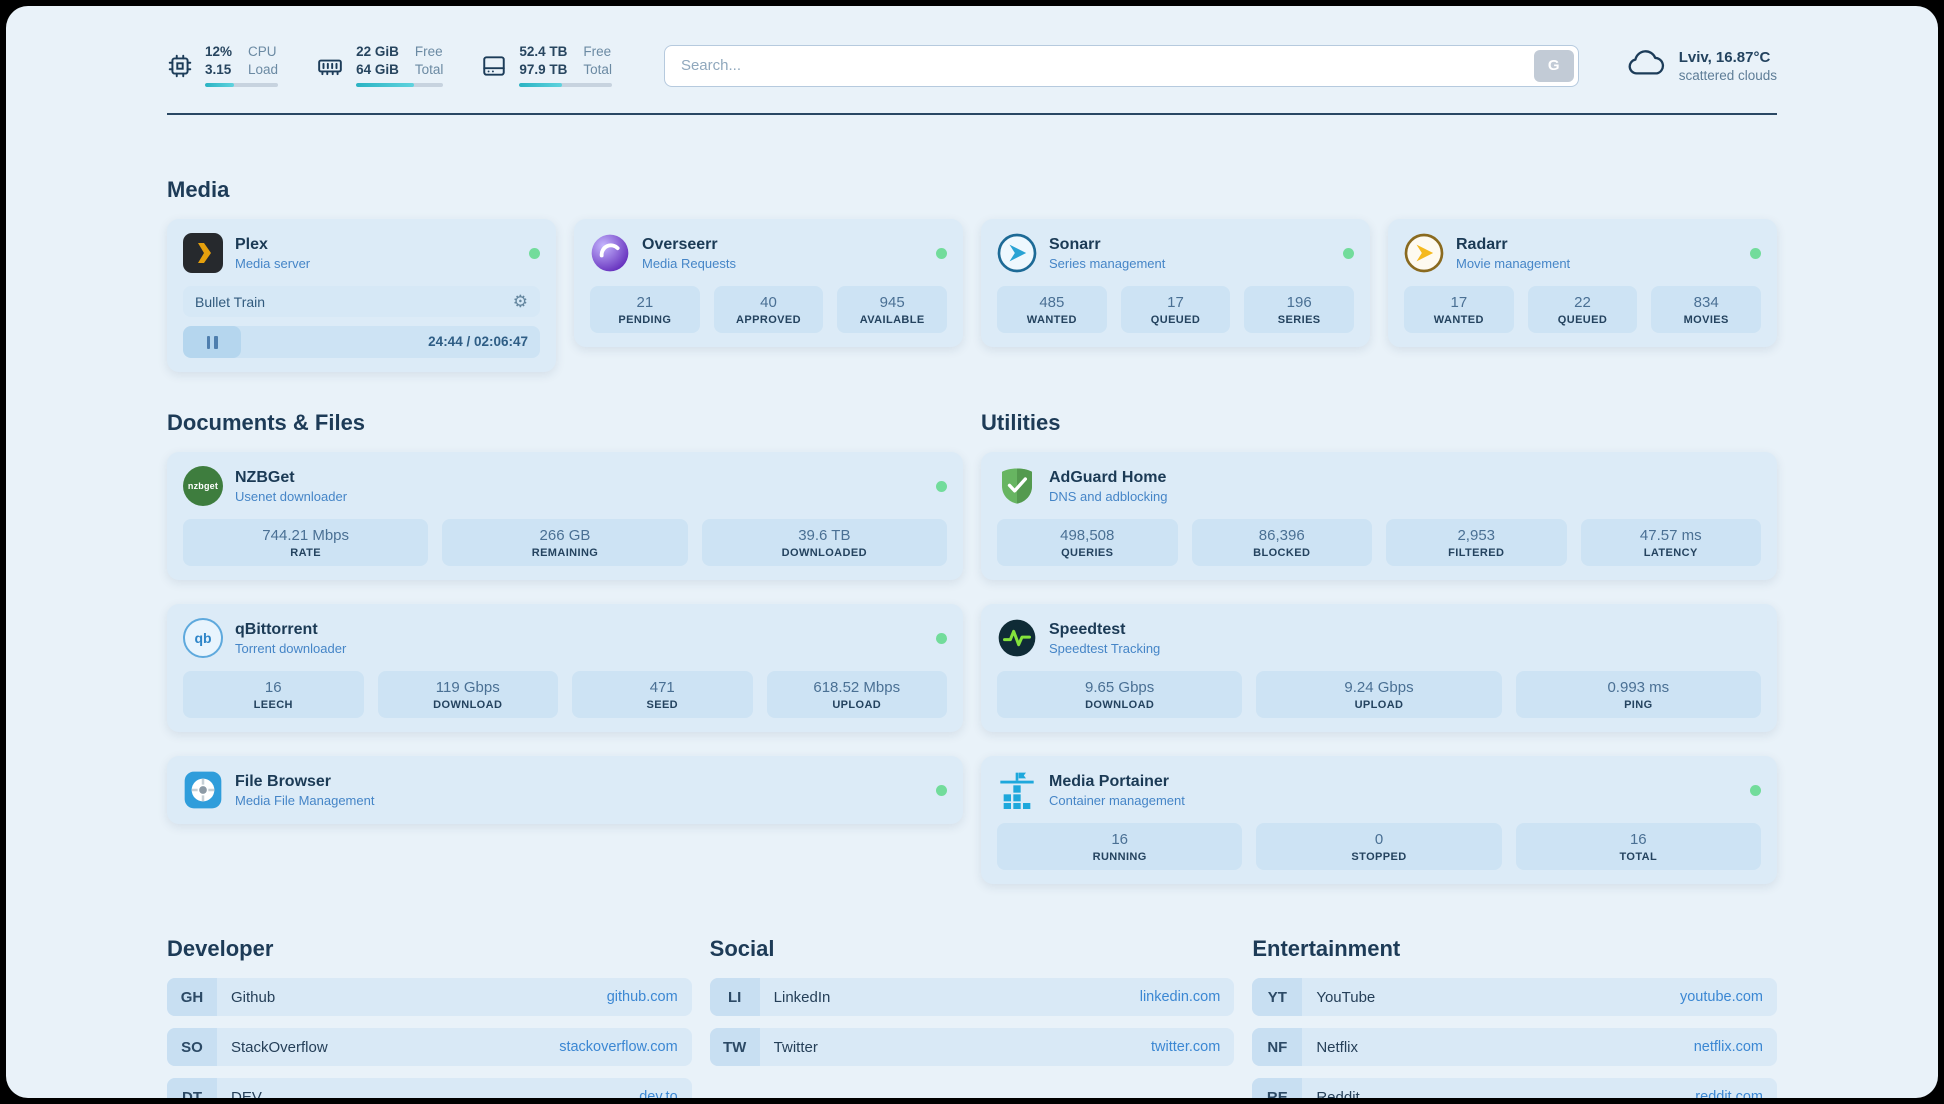 Image resolution: width=1944 pixels, height=1104 pixels. I want to click on service-link-portainer: Media Portainer Container management, so click(1379, 790).